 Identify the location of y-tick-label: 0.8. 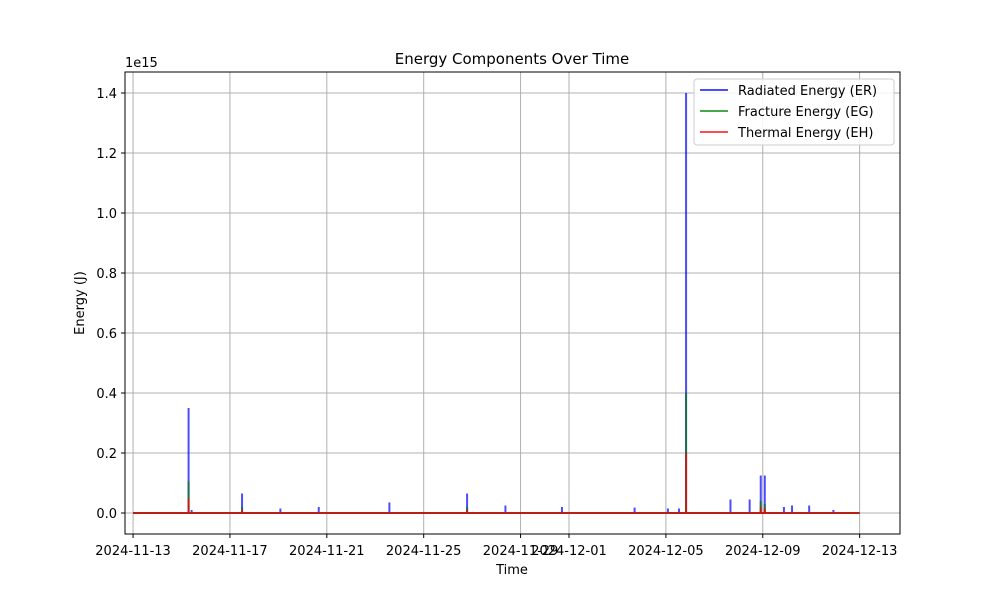
(106, 274).